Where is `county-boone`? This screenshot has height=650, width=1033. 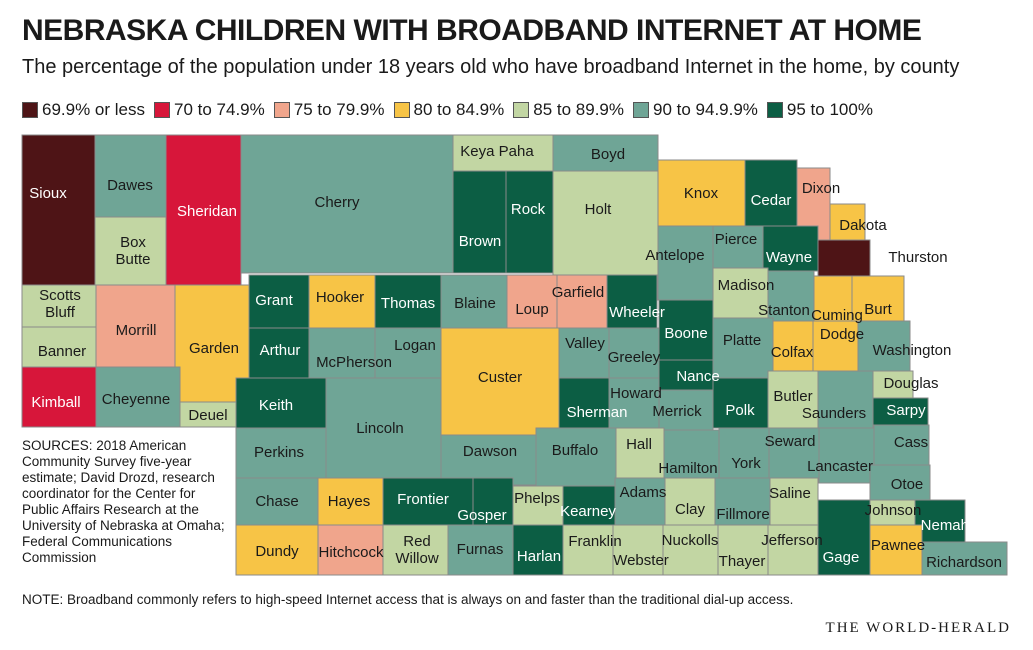
county-boone is located at coordinates (686, 330).